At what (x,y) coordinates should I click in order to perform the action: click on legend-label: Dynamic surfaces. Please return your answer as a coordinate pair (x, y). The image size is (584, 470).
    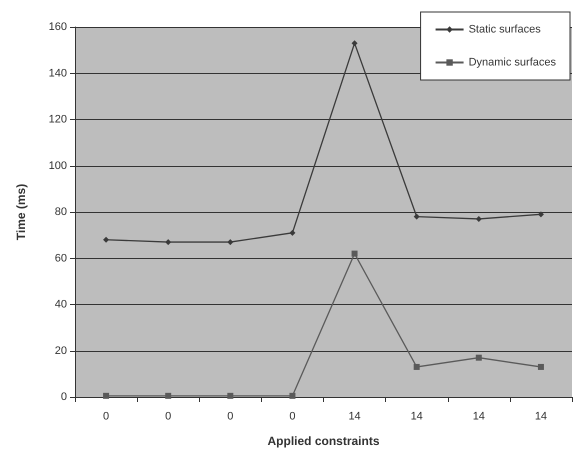
    Looking at the image, I should click on (512, 62).